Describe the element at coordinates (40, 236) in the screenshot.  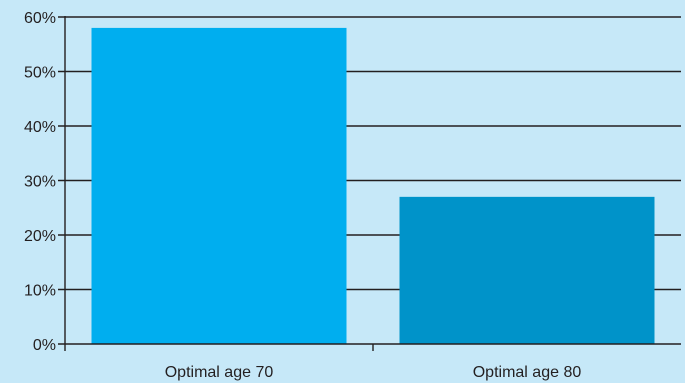
I see `y-tick-label: 20%` at that location.